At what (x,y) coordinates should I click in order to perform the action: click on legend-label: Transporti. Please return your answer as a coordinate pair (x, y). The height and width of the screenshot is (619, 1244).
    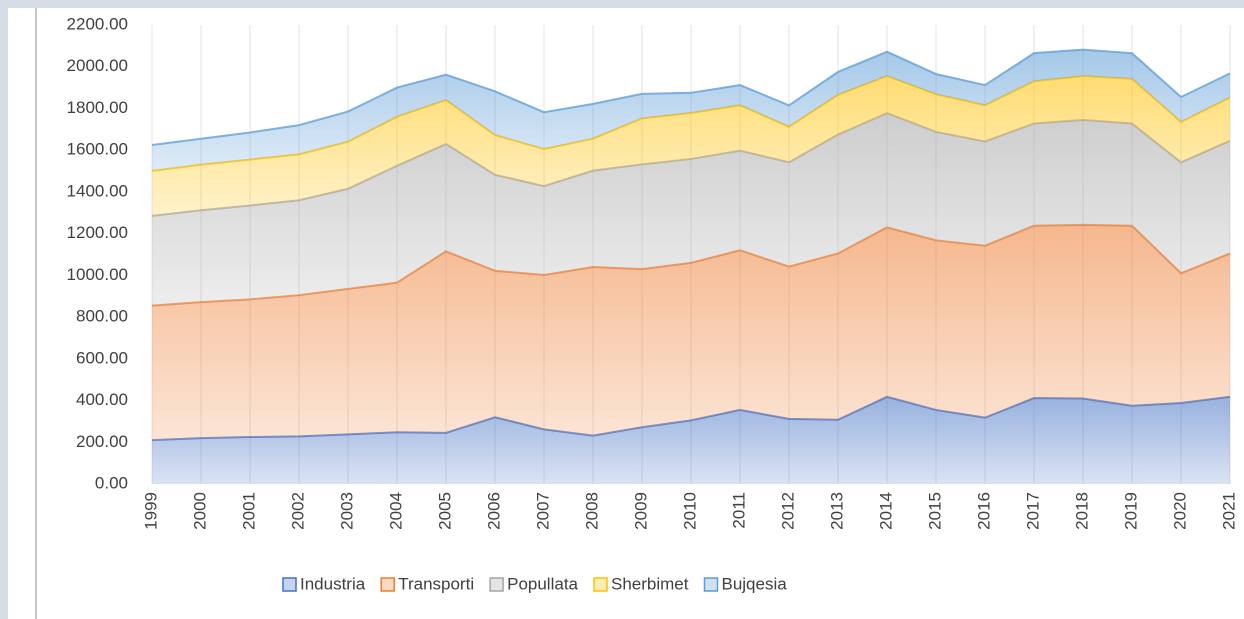
    Looking at the image, I should click on (436, 583).